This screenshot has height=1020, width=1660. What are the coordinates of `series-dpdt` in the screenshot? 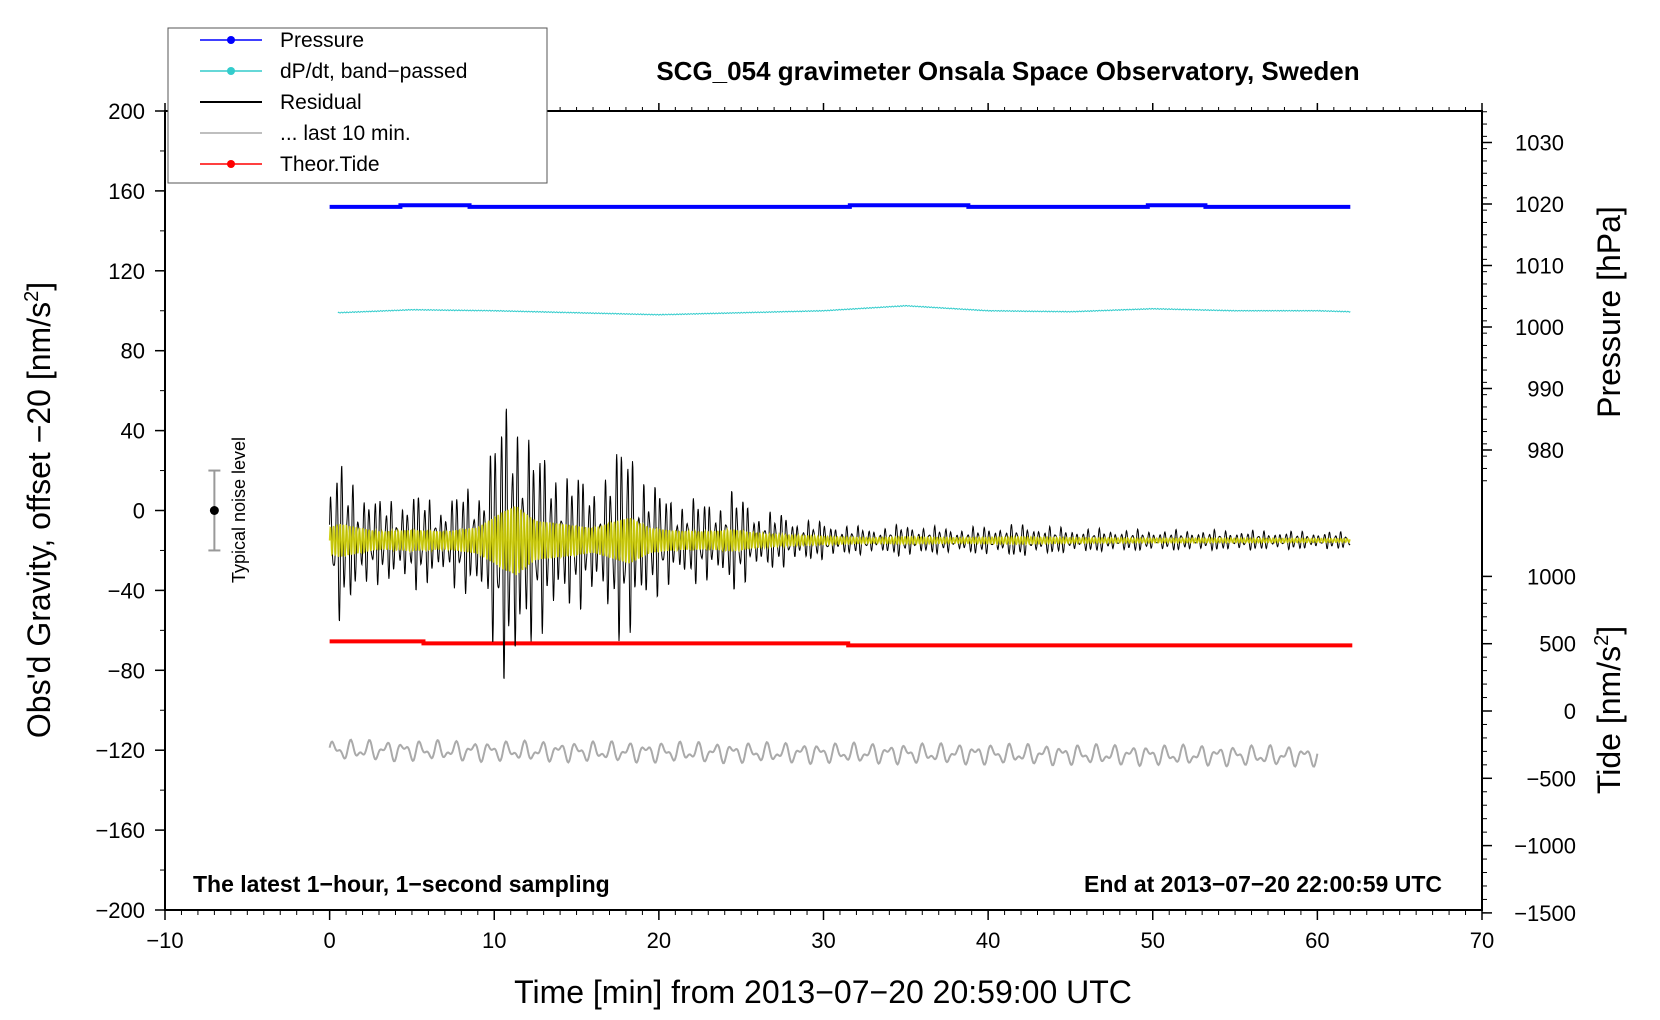 It's located at (844, 310).